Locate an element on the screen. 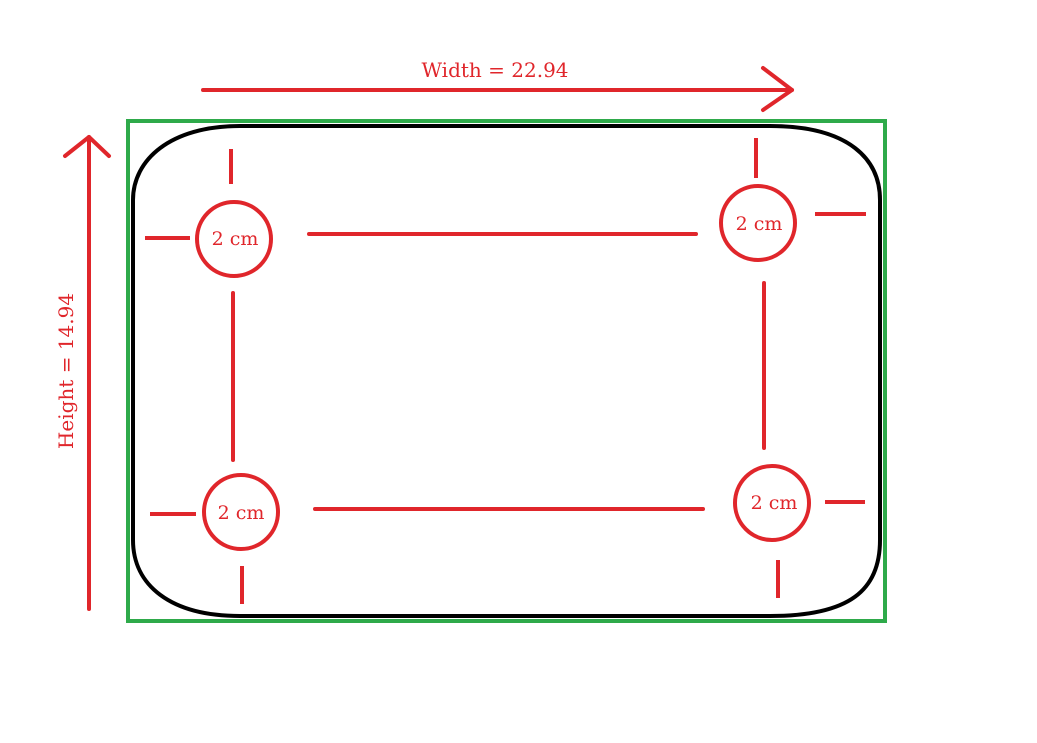 The width and height of the screenshot is (1037, 743). hole-bottom-right: 2 cm is located at coordinates (799, 531).